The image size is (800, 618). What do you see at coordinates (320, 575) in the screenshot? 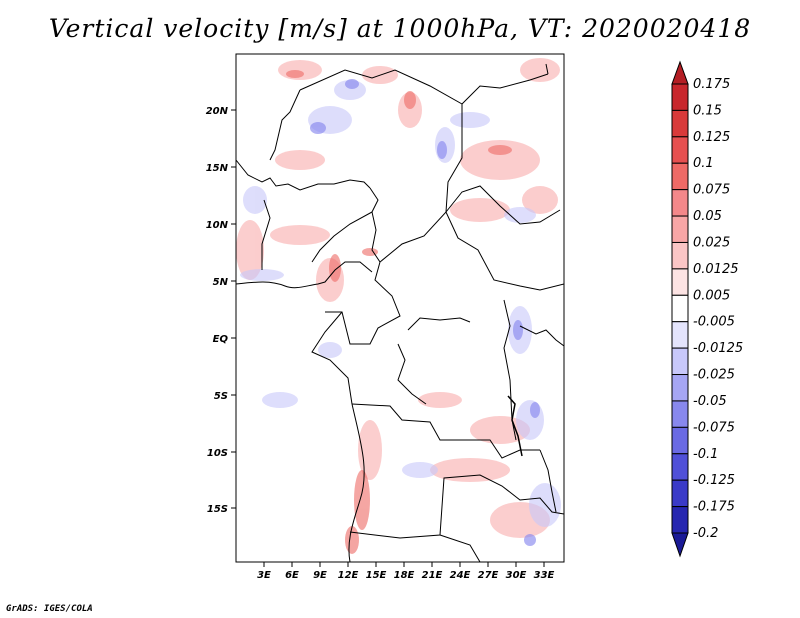
I see `lon-label-9e: 9E` at bounding box center [320, 575].